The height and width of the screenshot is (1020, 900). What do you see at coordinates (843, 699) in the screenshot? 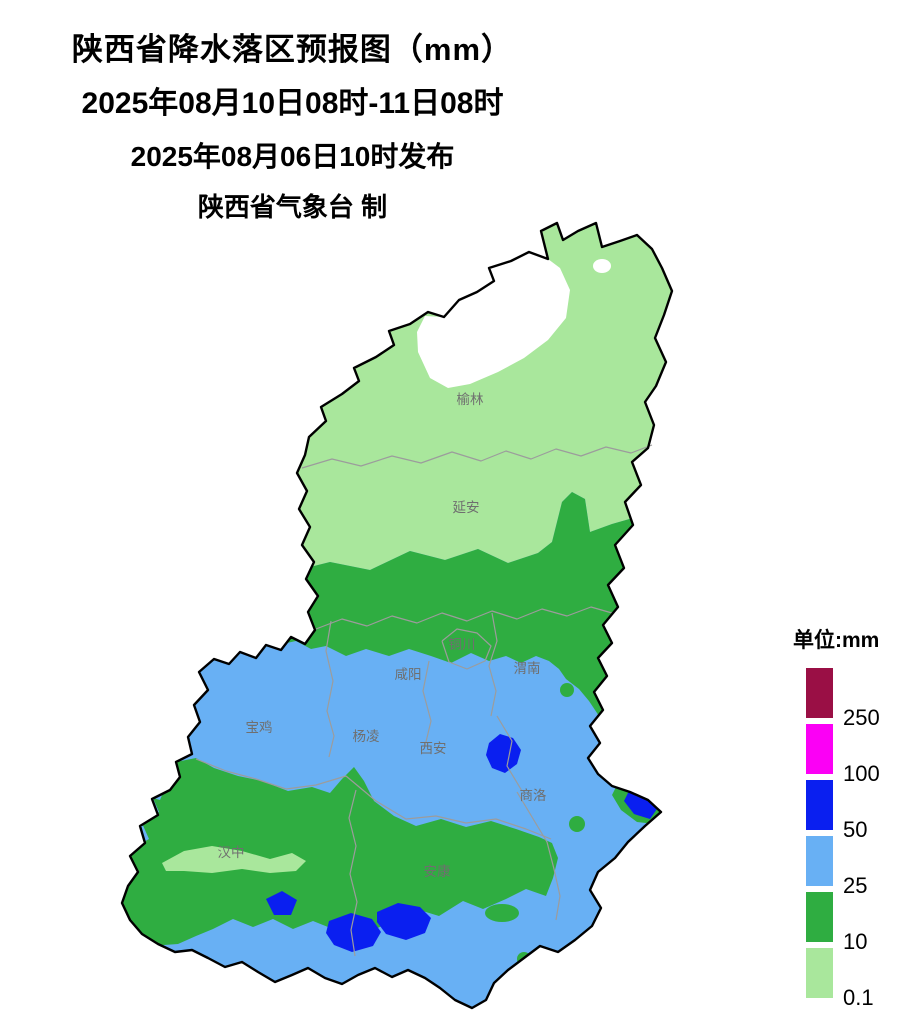
I see `legend-level-250: 250` at bounding box center [843, 699].